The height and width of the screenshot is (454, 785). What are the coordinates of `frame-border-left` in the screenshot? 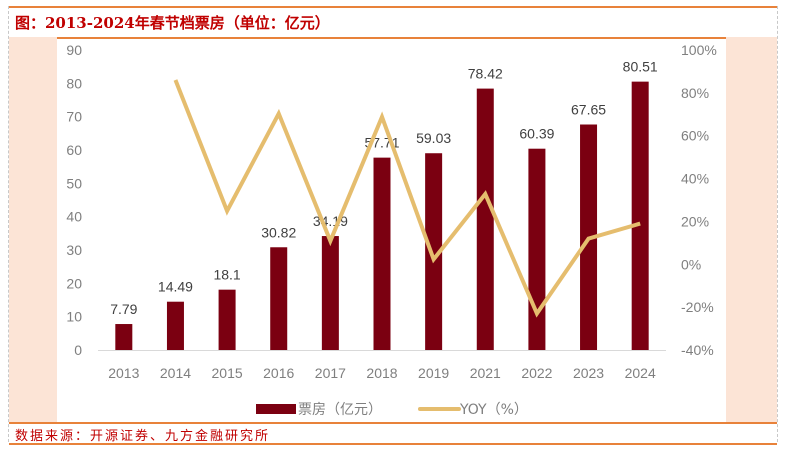 It's located at (8, 224).